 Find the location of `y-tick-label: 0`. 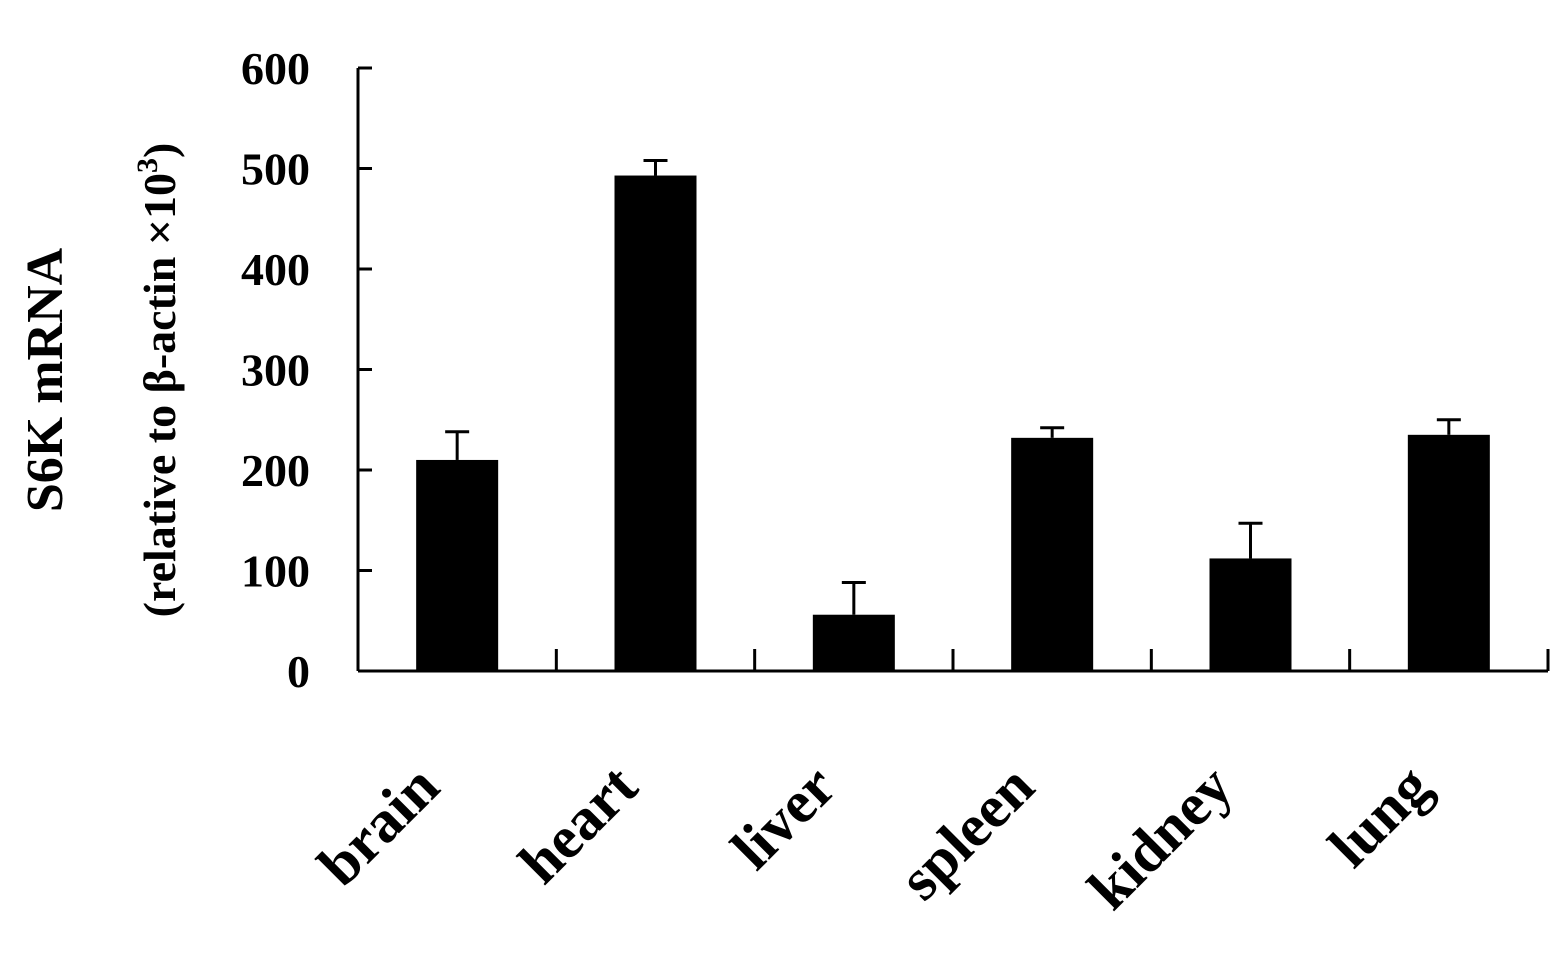

y-tick-label: 0 is located at coordinates (298, 671).